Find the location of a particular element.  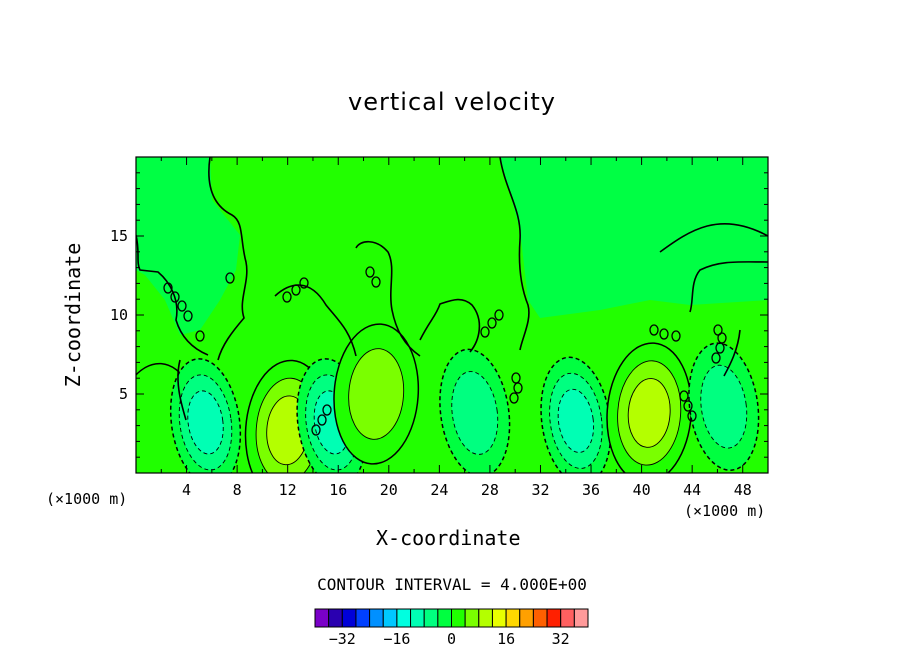

x-tick-label: 4 is located at coordinates (186, 490).